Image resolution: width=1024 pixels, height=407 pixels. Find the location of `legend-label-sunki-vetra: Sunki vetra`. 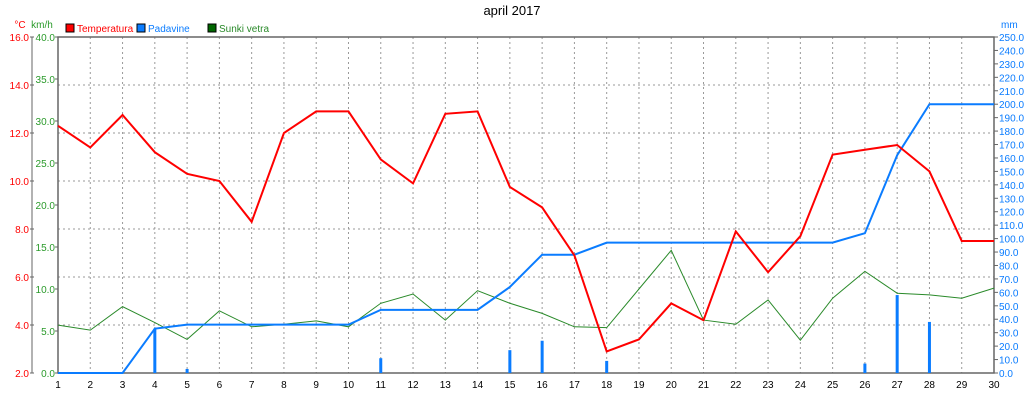

legend-label-sunki-vetra: Sunki vetra is located at coordinates (244, 29).